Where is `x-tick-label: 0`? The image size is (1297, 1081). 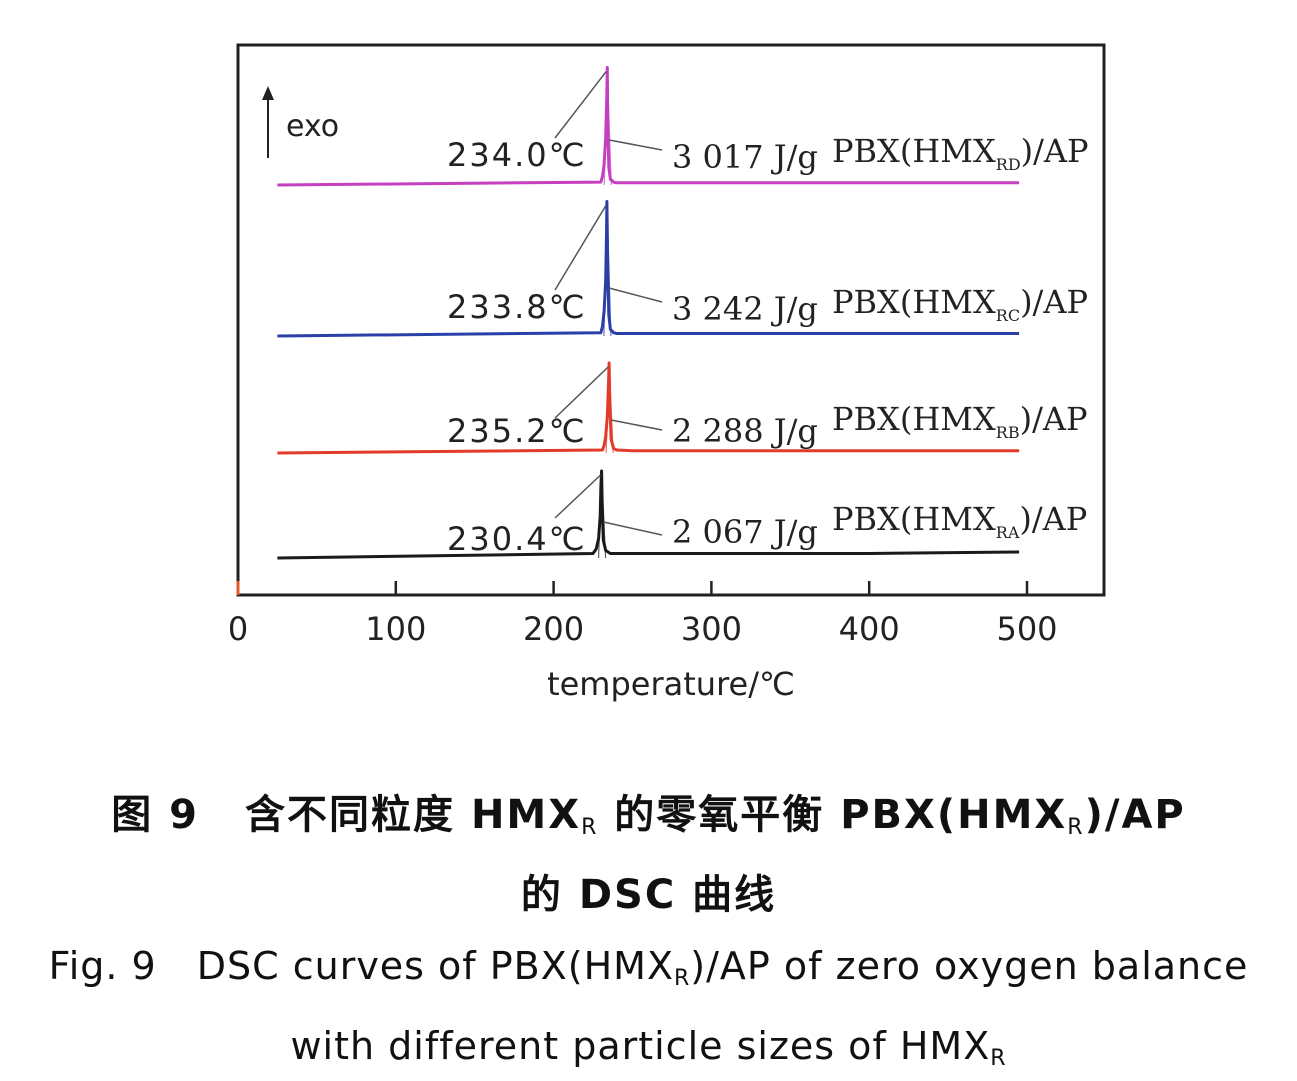
x-tick-label: 0 is located at coordinates (238, 629).